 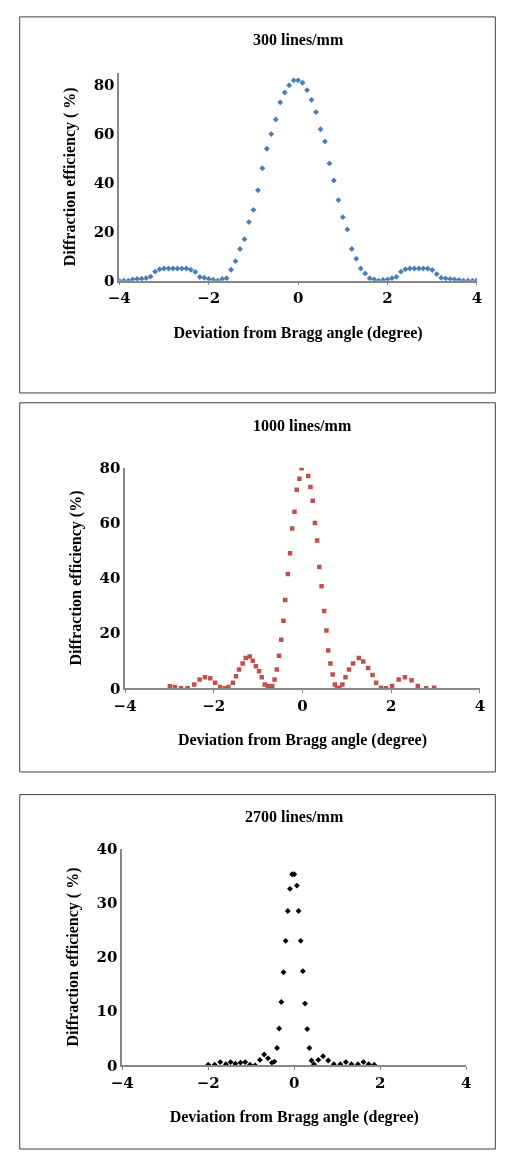 I want to click on chart-title: 2700 lines/mm, so click(x=294, y=816).